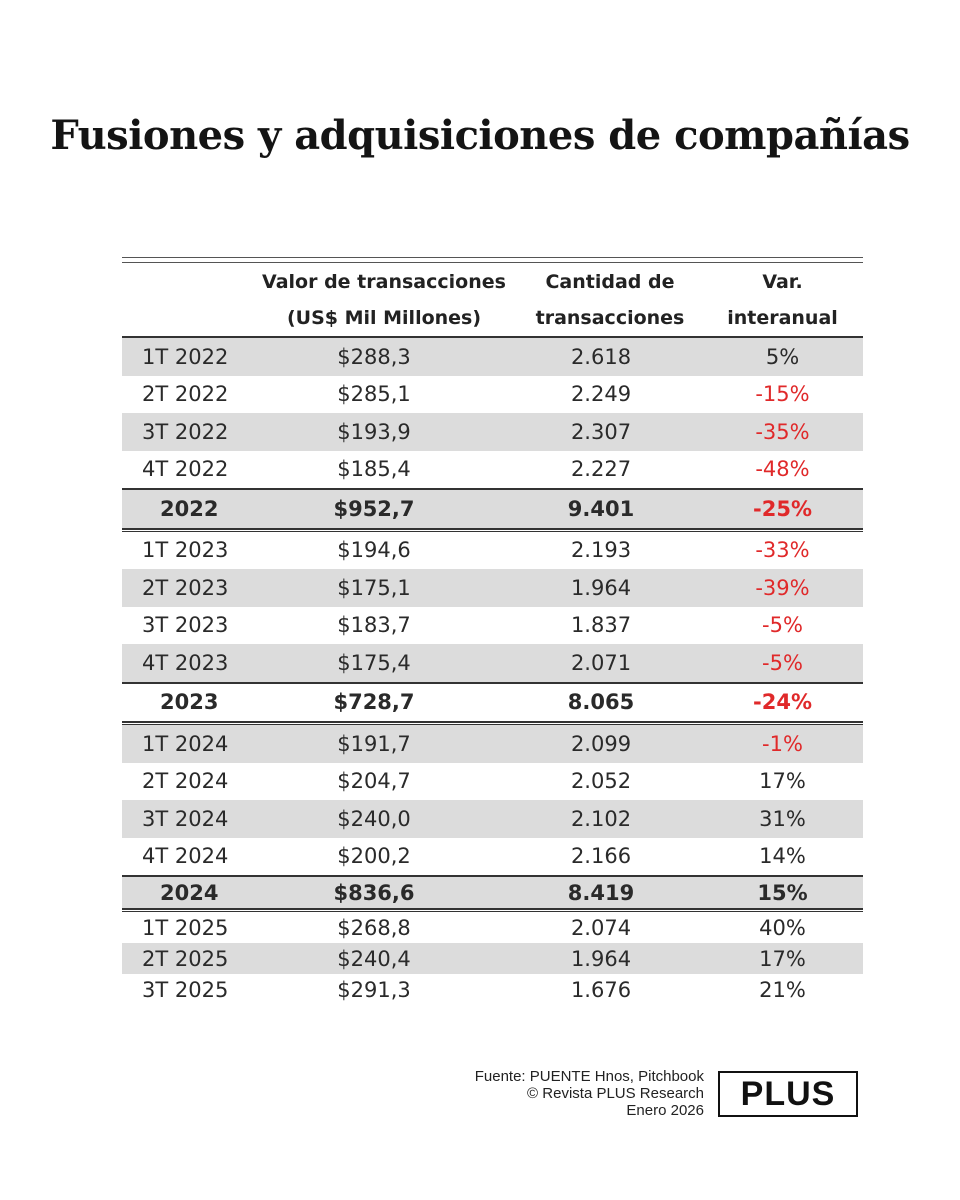  Describe the element at coordinates (374, 431) in the screenshot. I see `cell-value: $193,9` at that location.